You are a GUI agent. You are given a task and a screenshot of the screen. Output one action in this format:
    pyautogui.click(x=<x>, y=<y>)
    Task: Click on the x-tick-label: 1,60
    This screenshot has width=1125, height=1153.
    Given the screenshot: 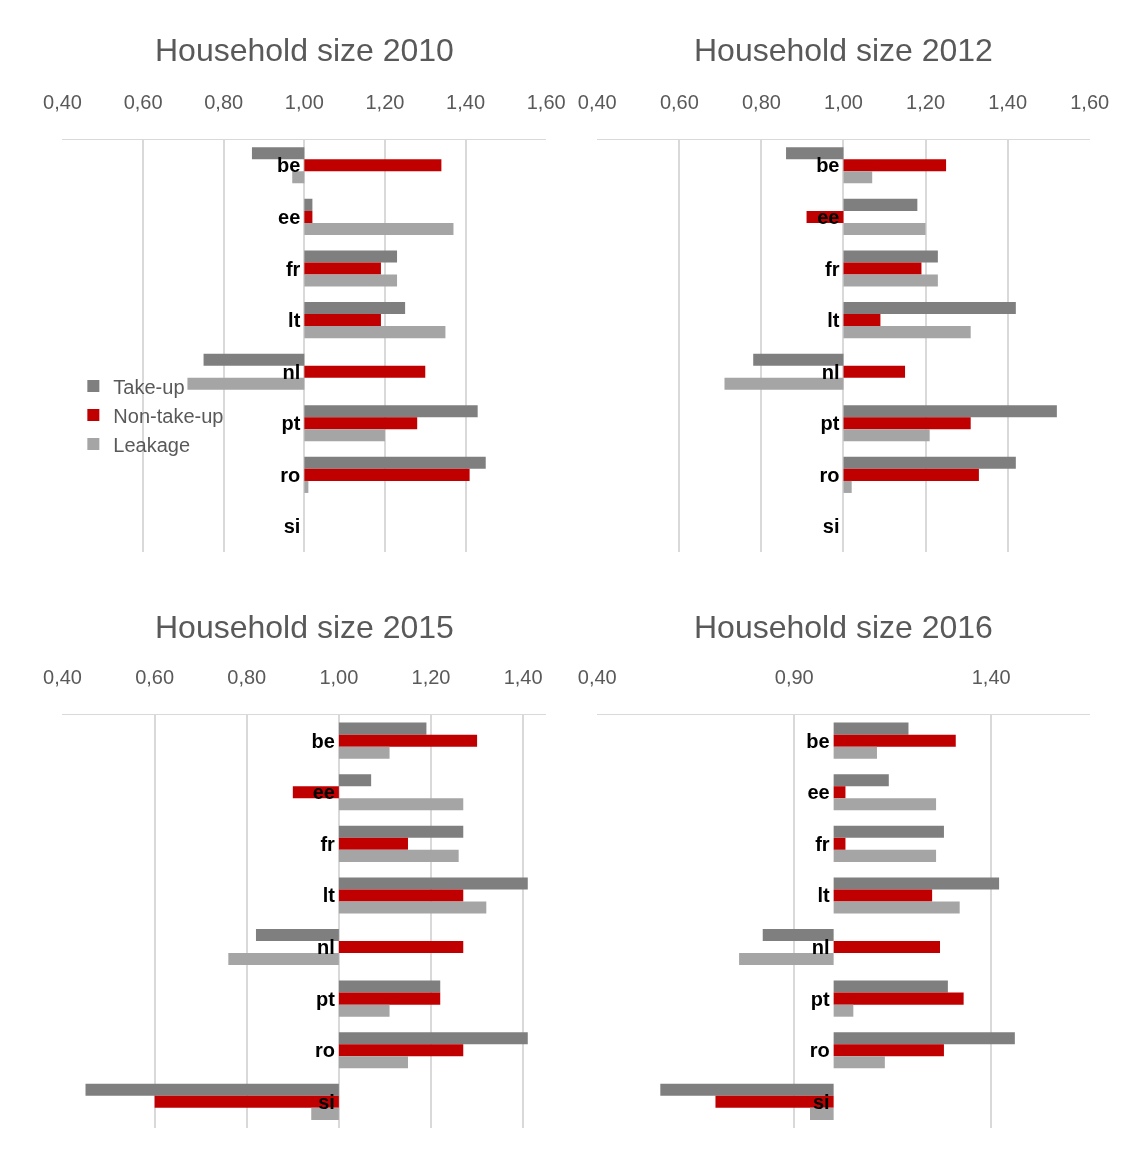 What is the action you would take?
    pyautogui.click(x=546, y=101)
    